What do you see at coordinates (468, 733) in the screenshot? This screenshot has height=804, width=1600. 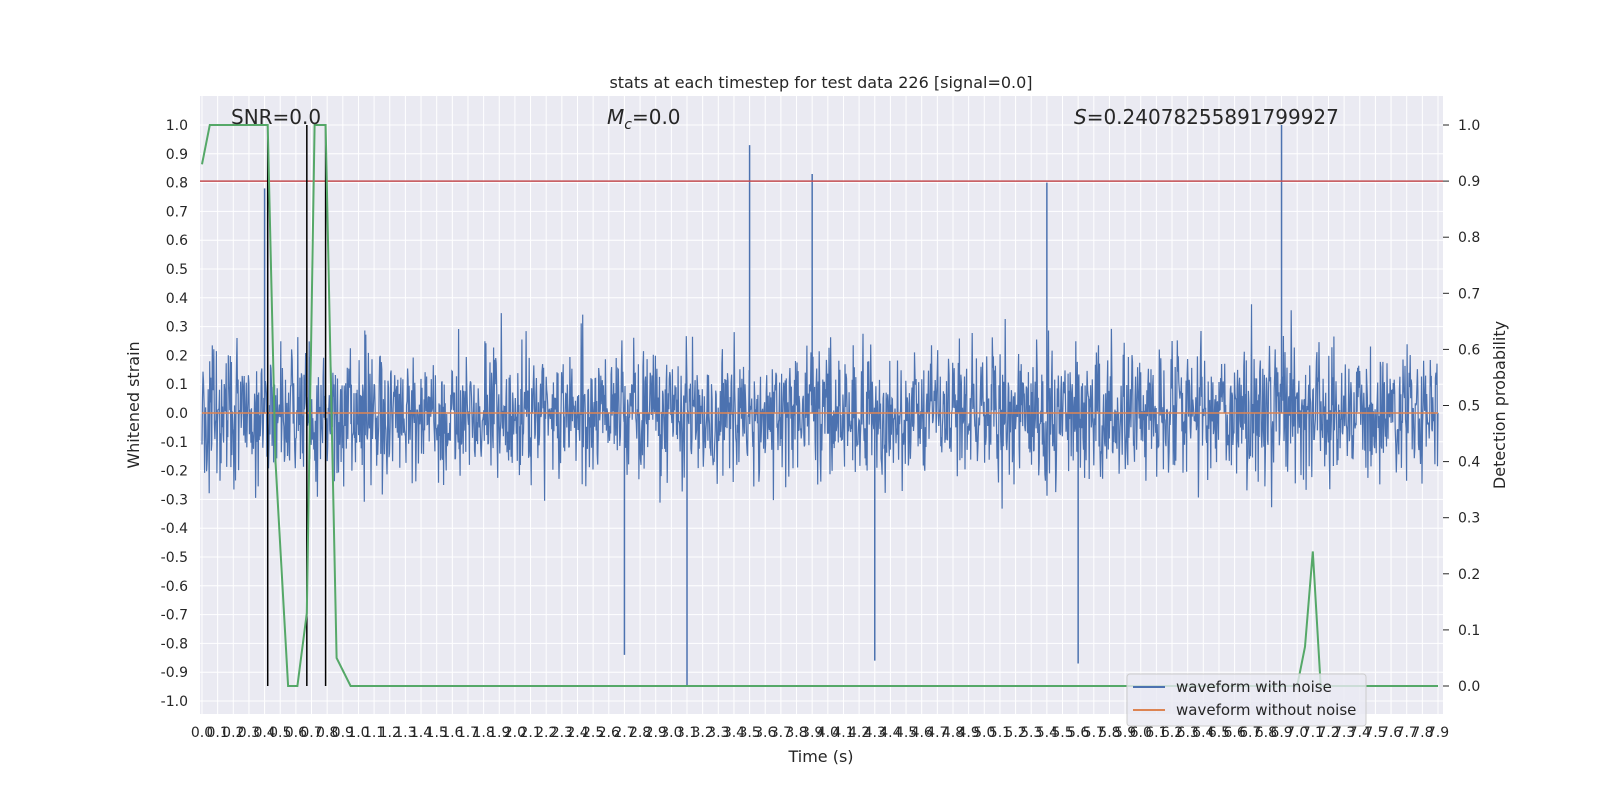 I see `x-tick-label: 1.7` at bounding box center [468, 733].